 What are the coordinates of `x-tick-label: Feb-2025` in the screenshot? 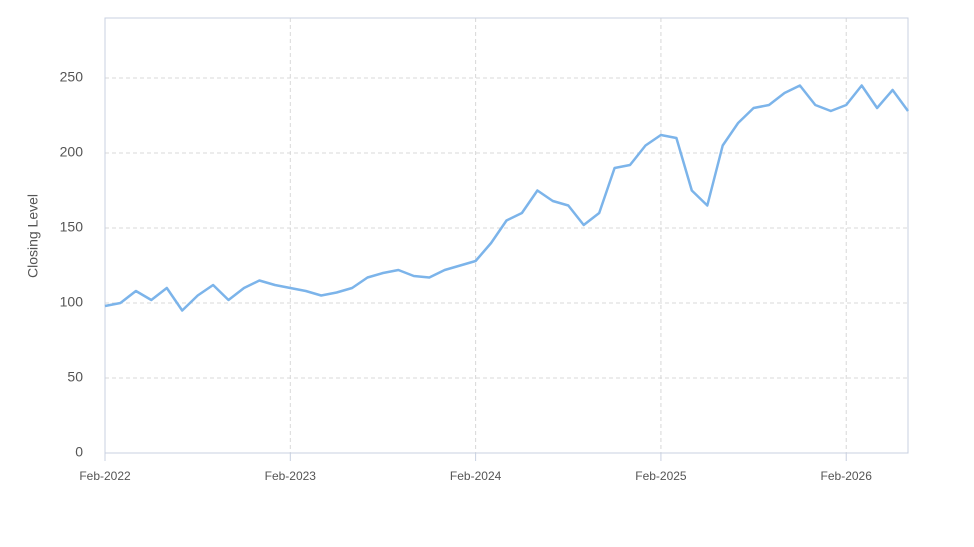 It's located at (661, 476).